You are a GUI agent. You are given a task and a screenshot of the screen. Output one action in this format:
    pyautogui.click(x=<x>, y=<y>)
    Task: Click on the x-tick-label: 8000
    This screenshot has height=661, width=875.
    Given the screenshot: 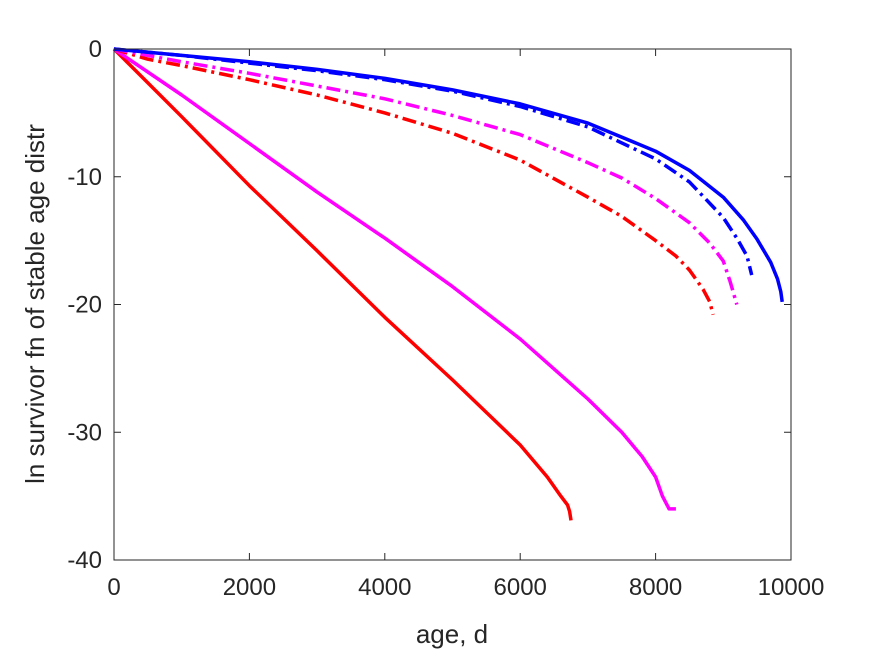 What is the action you would take?
    pyautogui.click(x=655, y=587)
    